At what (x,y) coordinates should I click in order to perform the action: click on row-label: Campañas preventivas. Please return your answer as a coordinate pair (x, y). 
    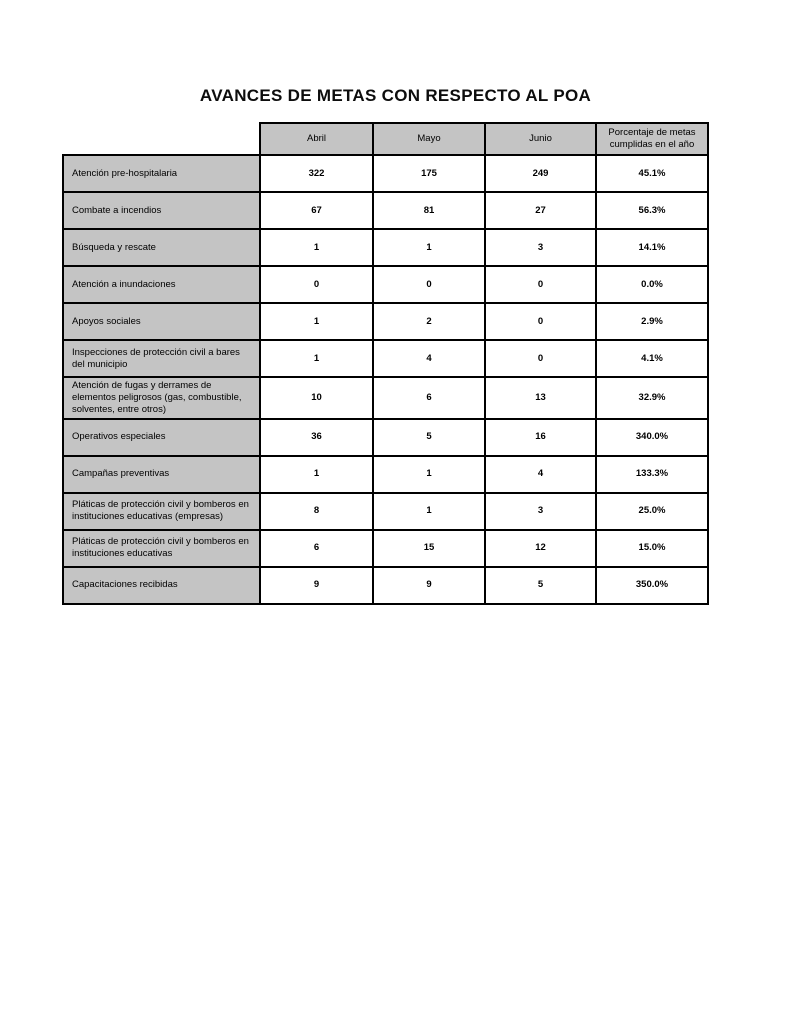
    Looking at the image, I should click on (161, 474).